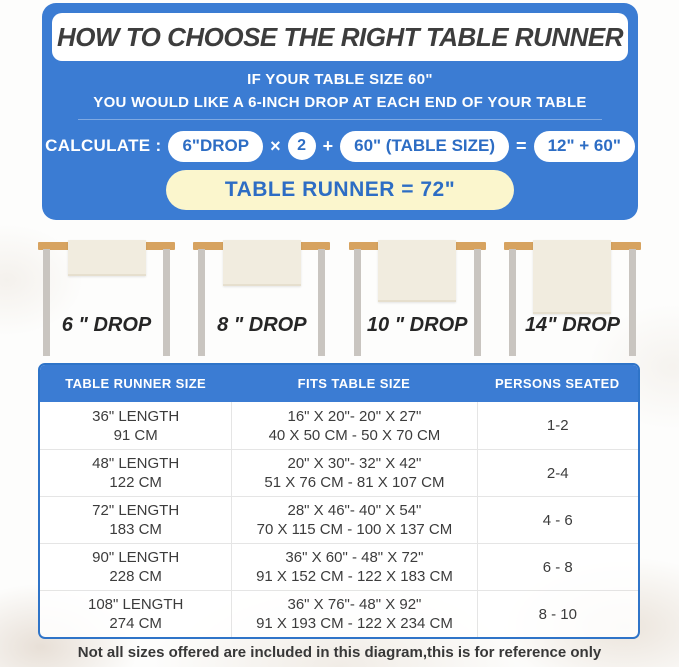  Describe the element at coordinates (354, 529) in the screenshot. I see `fits-cm: 70 X 115 CM - 100 X 137 CM` at that location.